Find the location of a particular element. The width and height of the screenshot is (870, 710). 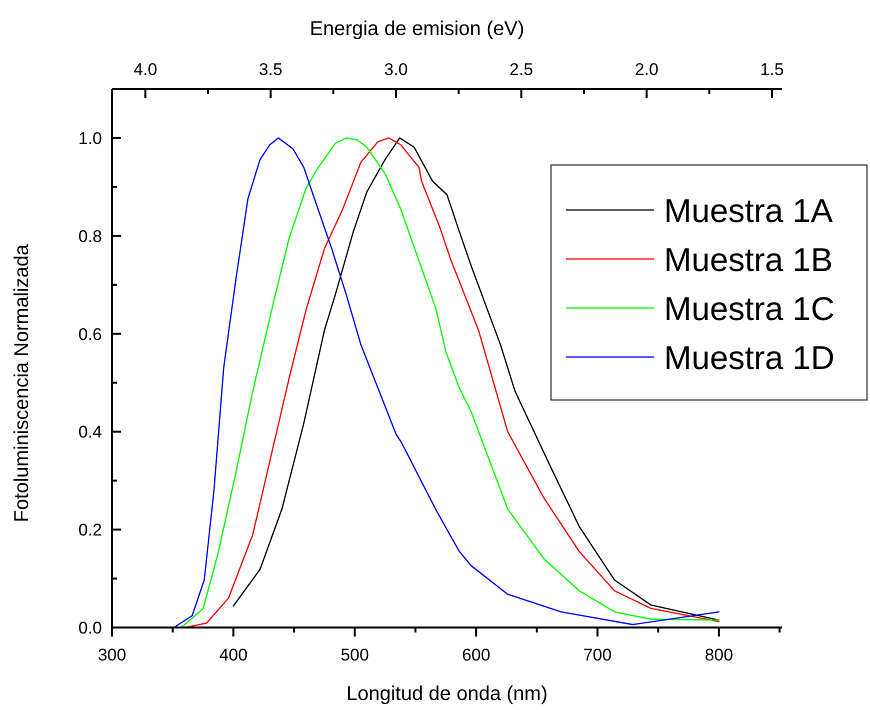

x-tick-label: 400 is located at coordinates (233, 655).